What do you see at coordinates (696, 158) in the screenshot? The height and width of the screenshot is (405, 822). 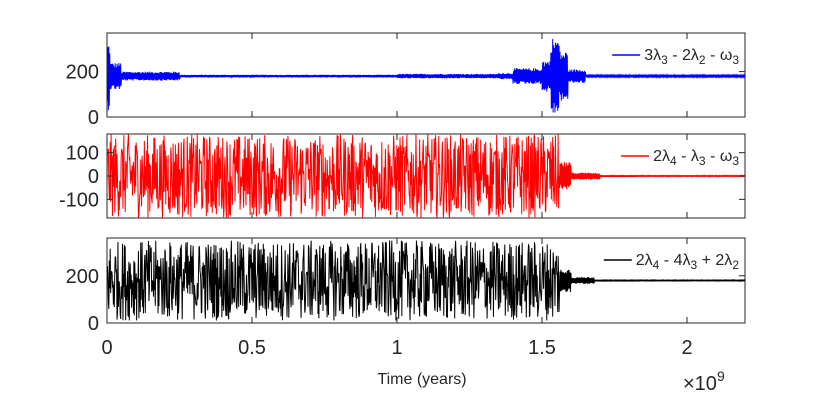 I see `legend-label-middle: 2λ4 - λ3 - ω3` at bounding box center [696, 158].